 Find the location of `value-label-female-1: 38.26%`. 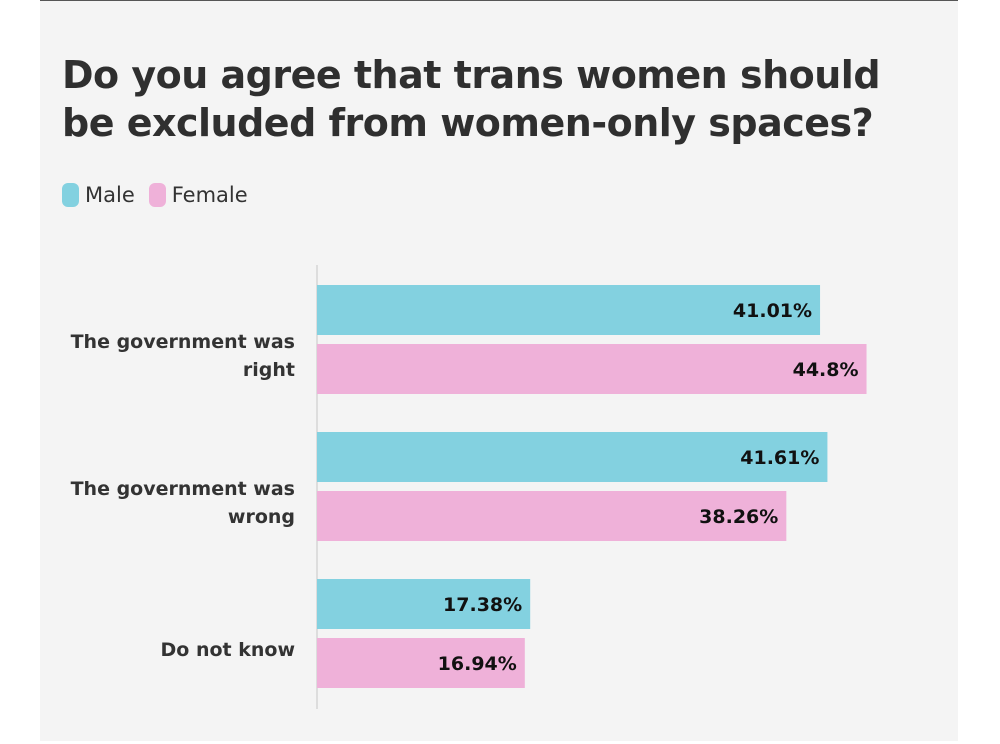

value-label-female-1: 38.26% is located at coordinates (738, 517).